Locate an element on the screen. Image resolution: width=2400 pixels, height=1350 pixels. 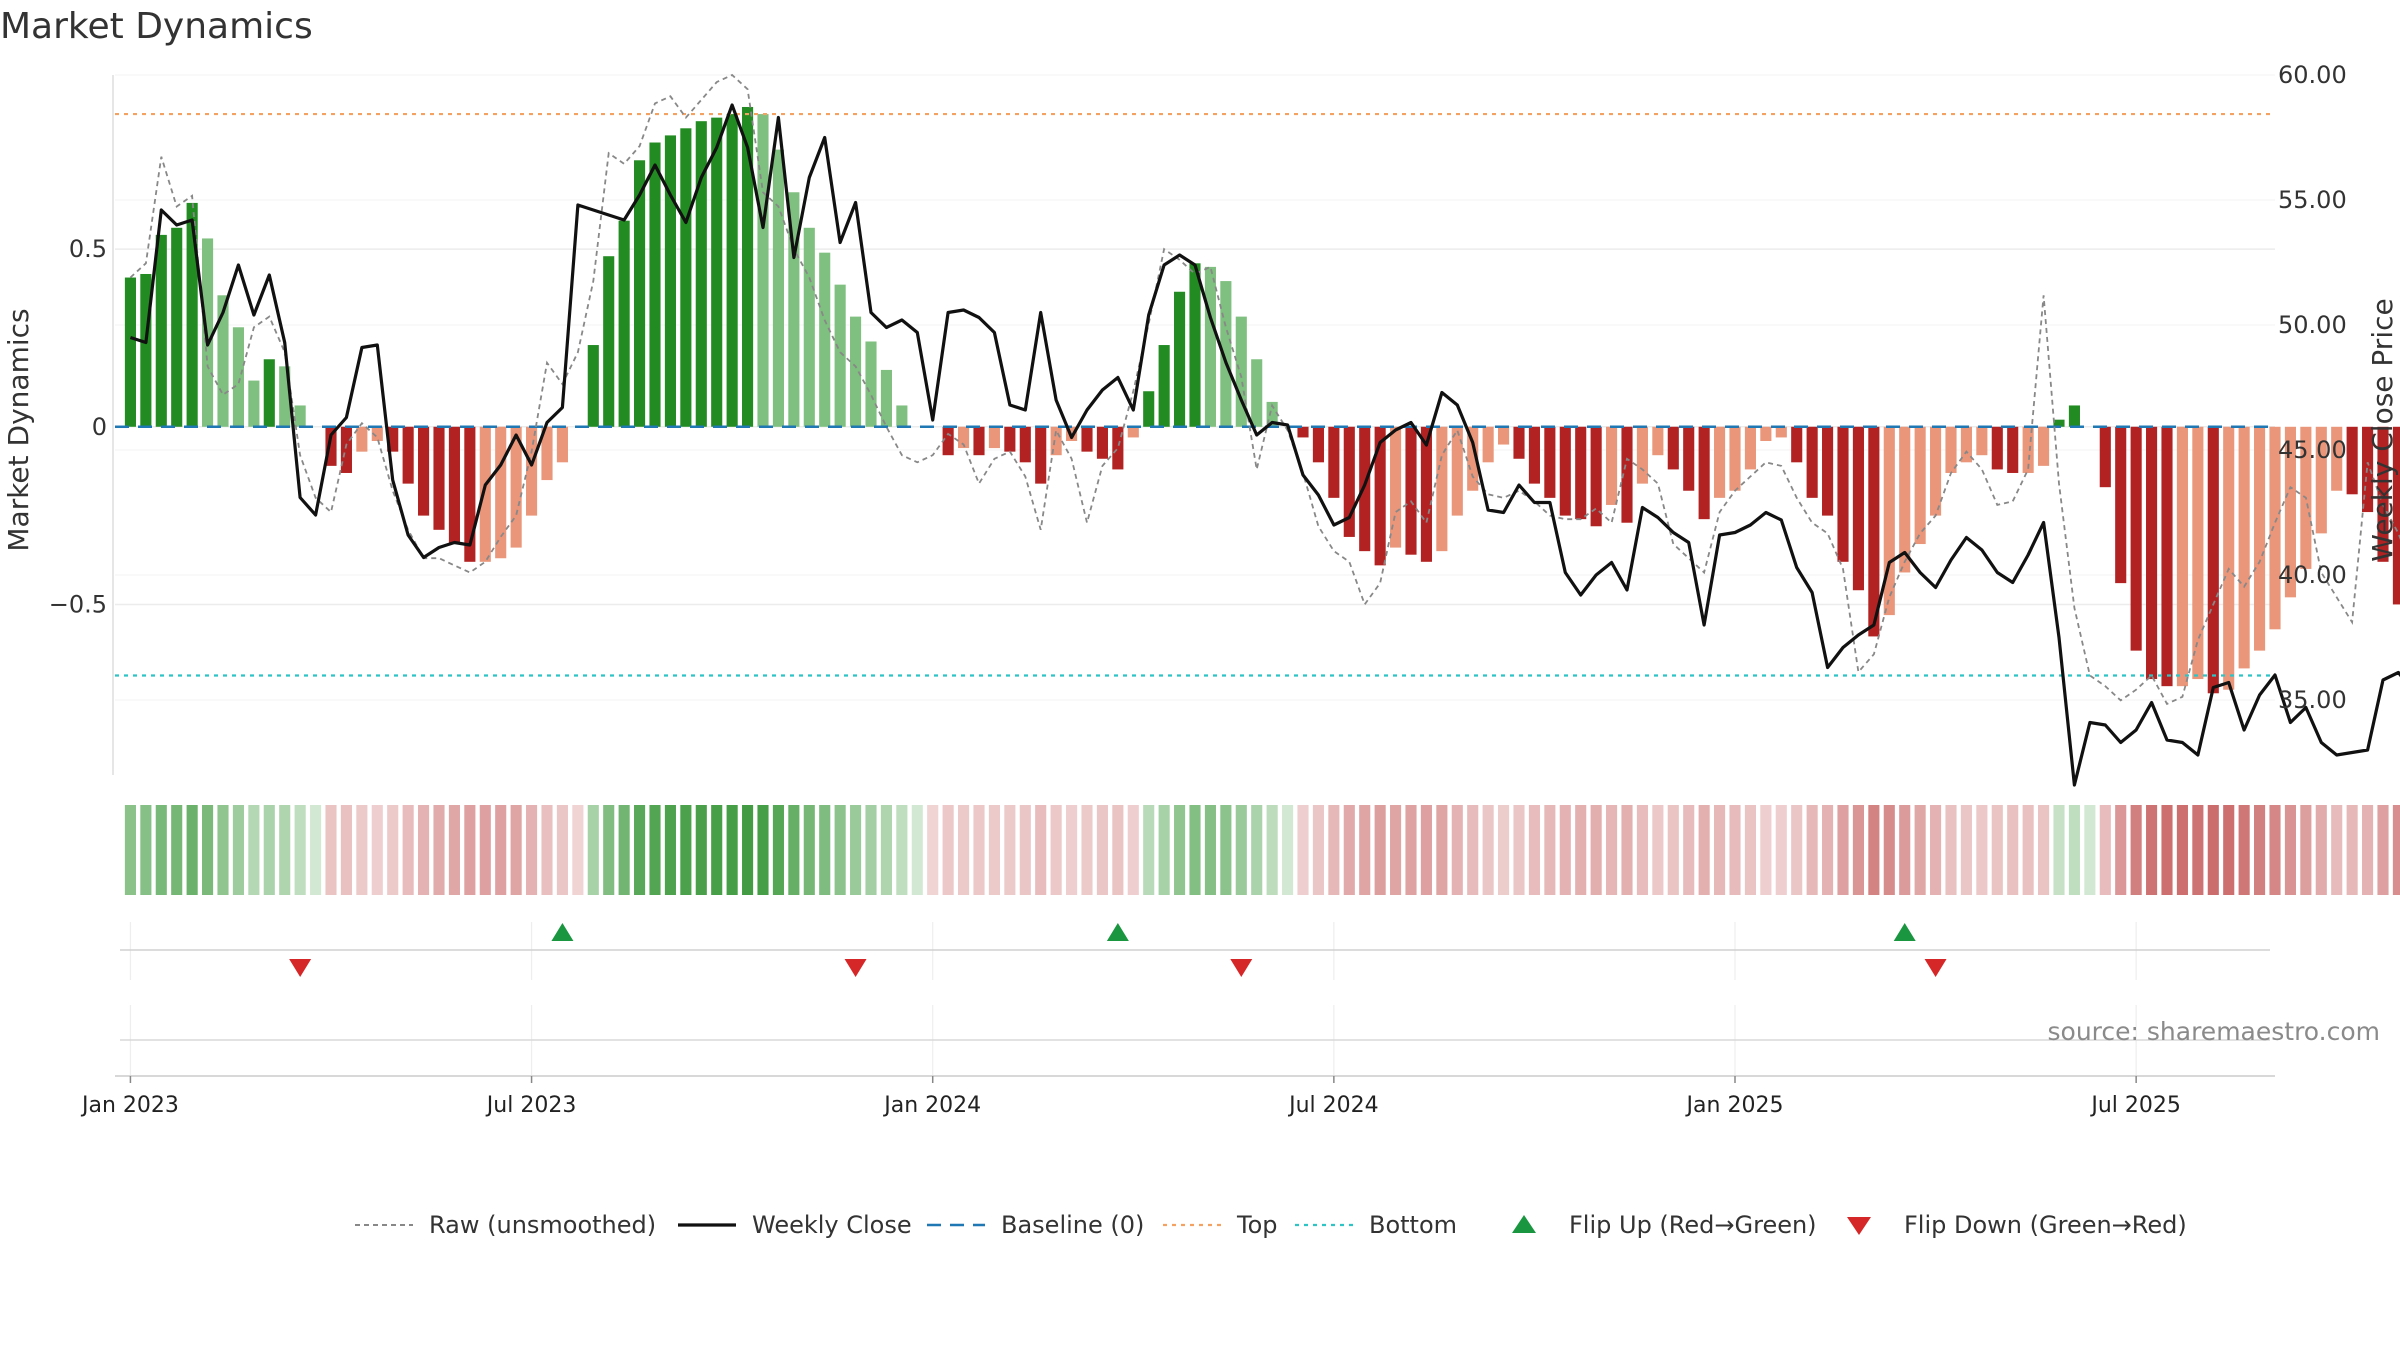
date-tick-label: Jan 2023 is located at coordinates (129, 1105).